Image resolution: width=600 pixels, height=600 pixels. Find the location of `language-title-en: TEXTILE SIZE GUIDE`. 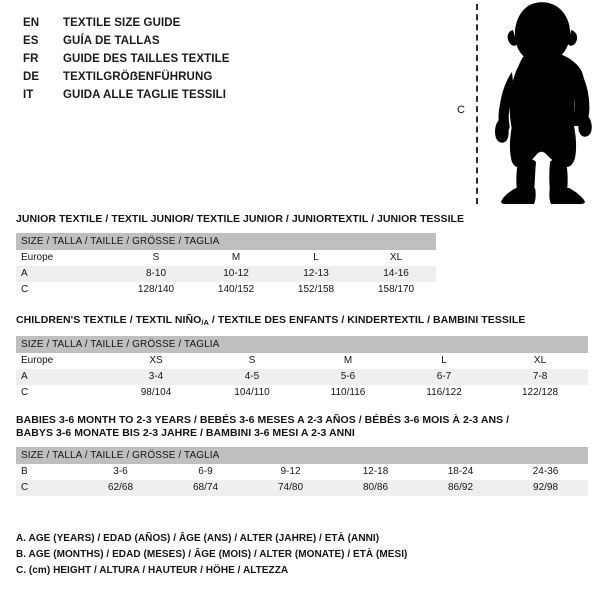

language-title-en: TEXTILE SIZE GUIDE is located at coordinates (122, 23).